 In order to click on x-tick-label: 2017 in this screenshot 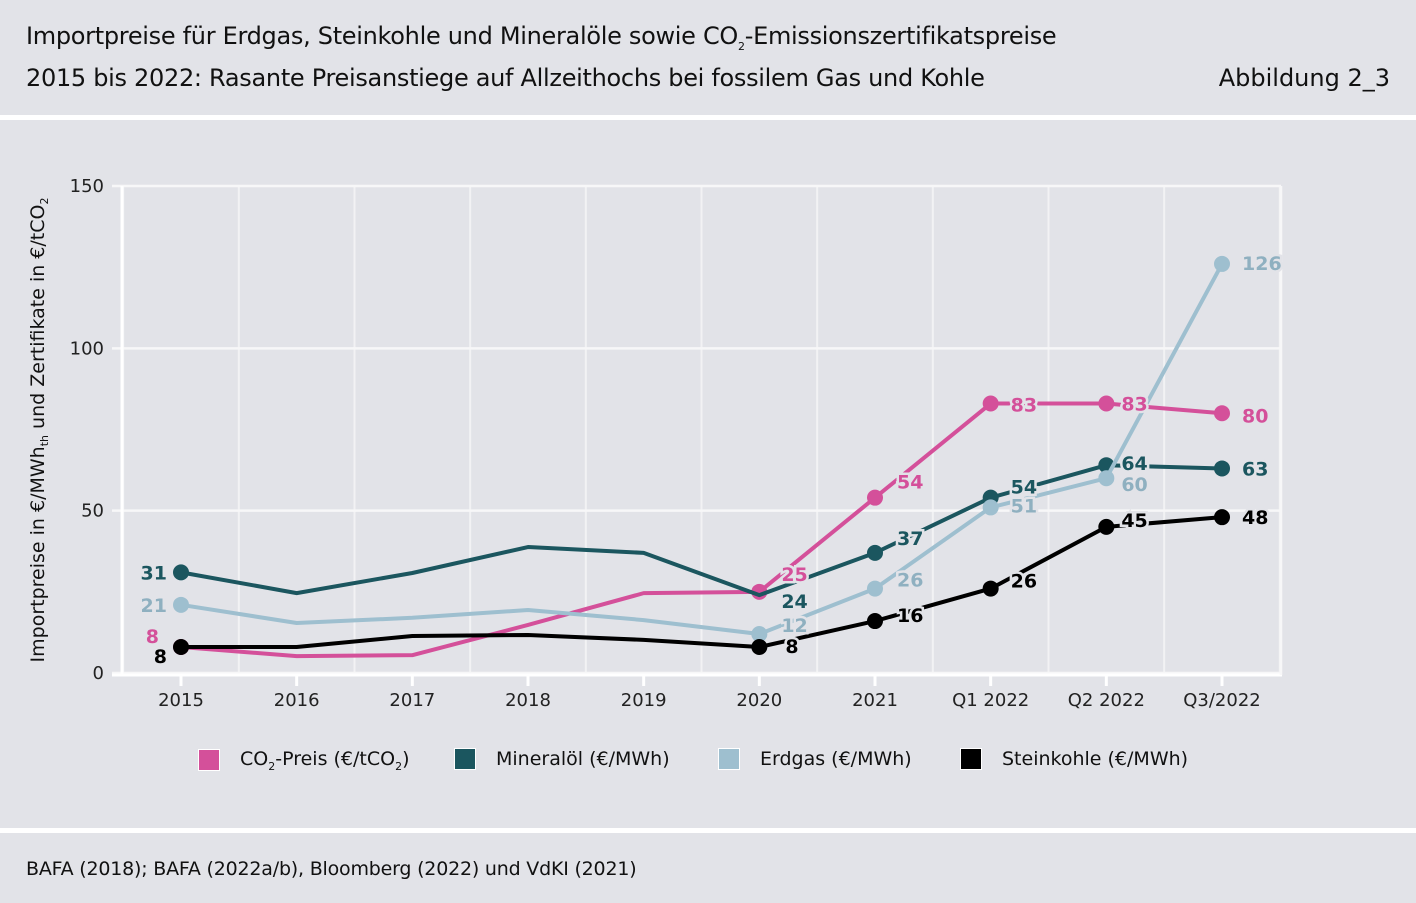, I will do `click(412, 700)`.